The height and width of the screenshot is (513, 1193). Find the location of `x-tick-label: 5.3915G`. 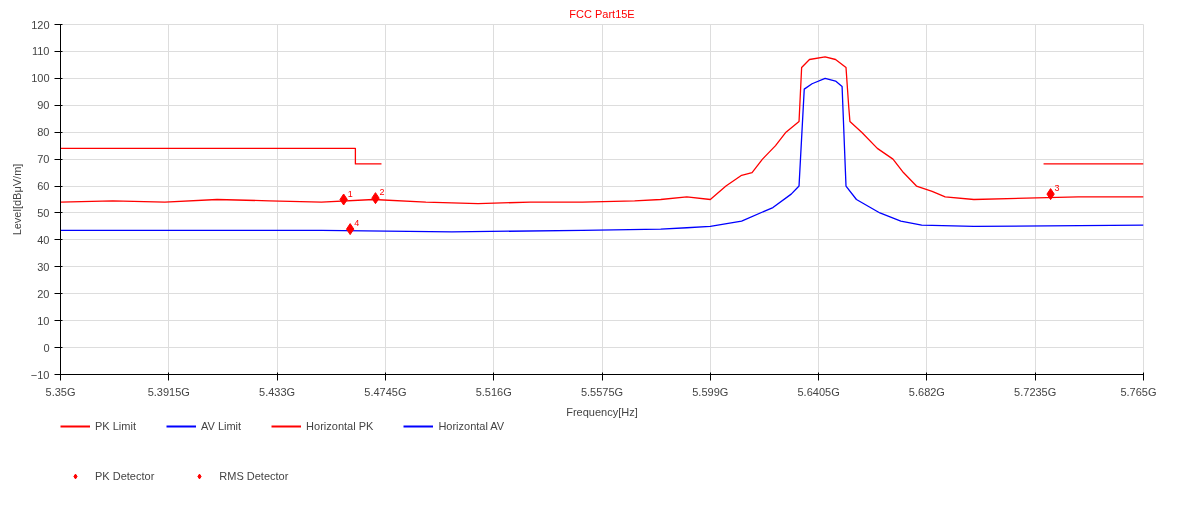

x-tick-label: 5.3915G is located at coordinates (168, 391).